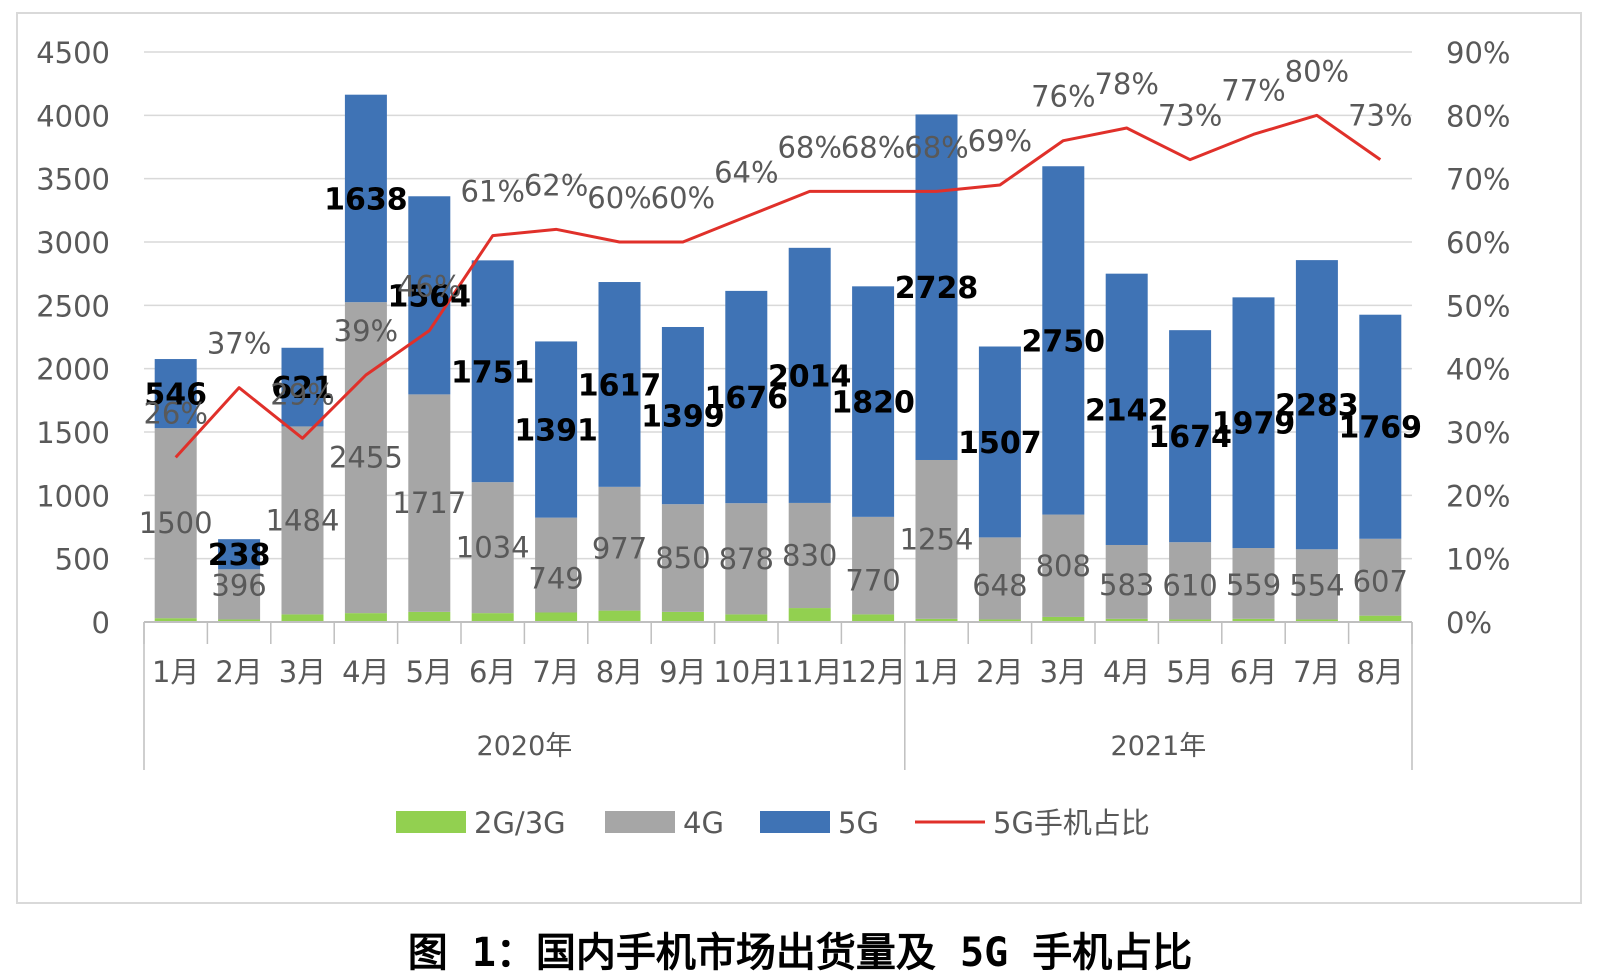 This screenshot has height=978, width=1600. I want to click on x-tick-label: 6月, so click(1253, 672).